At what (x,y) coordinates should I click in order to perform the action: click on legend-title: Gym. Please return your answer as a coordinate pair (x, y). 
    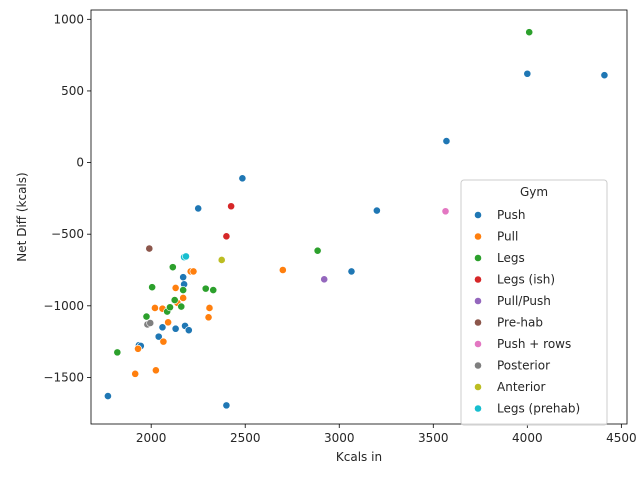
    Looking at the image, I should click on (534, 192).